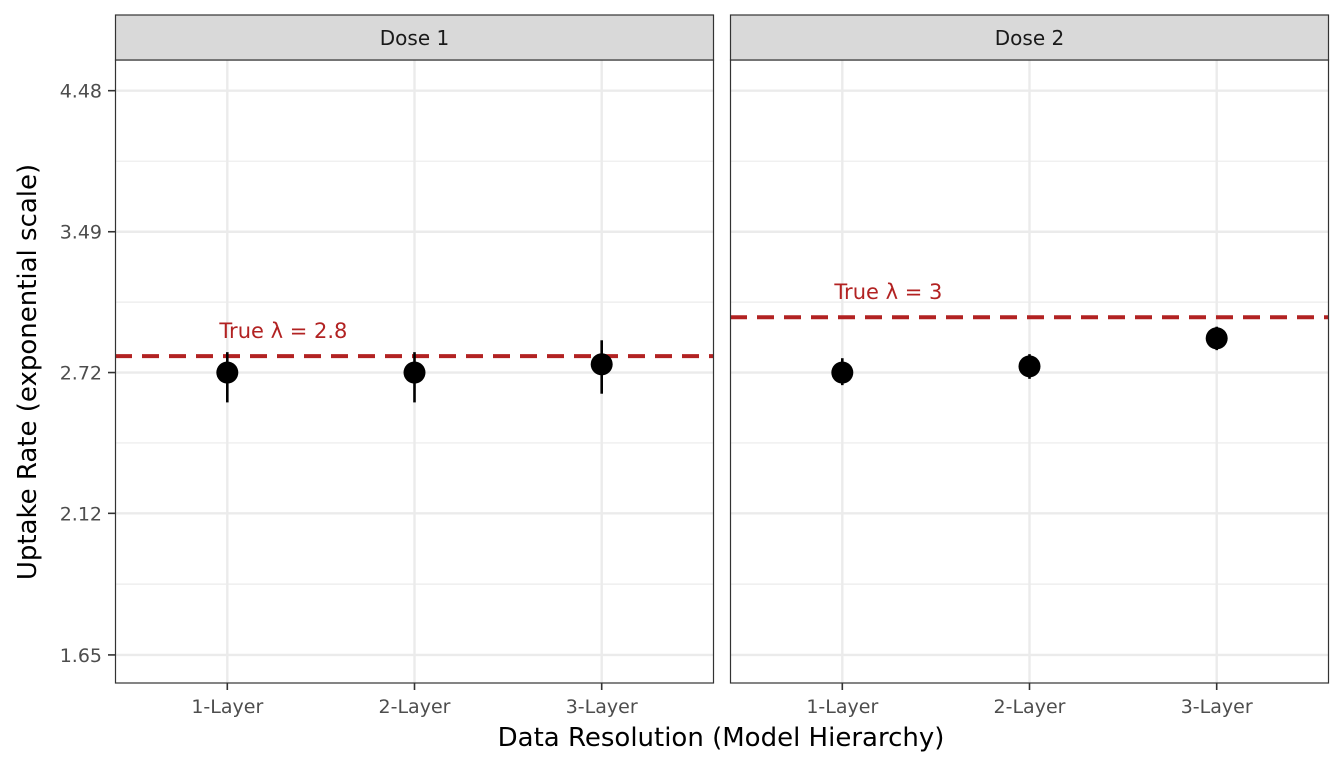 The image size is (1344, 768). What do you see at coordinates (81, 514) in the screenshot?
I see `y-tick-label: 2.12` at bounding box center [81, 514].